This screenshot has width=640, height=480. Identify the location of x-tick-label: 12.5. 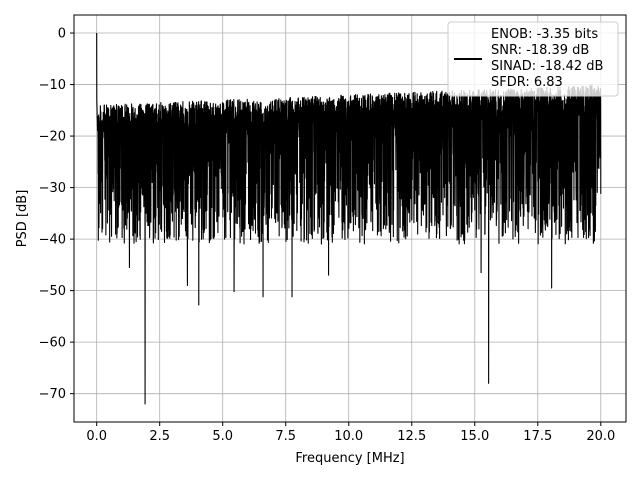
(411, 436).